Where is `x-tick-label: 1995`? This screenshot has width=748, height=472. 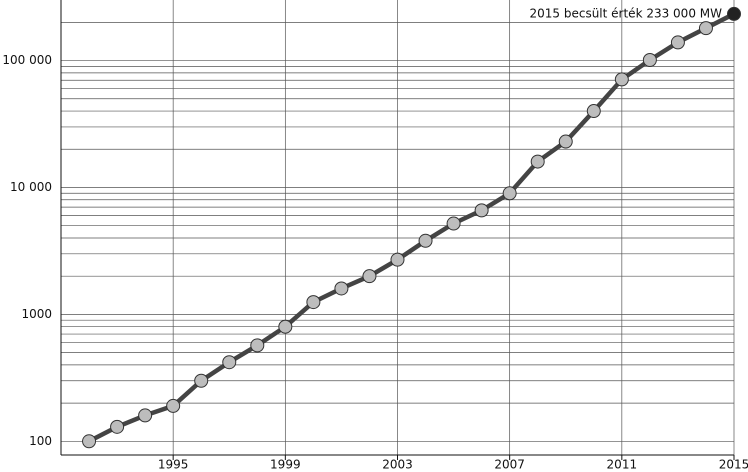 x-tick-label: 1995 is located at coordinates (173, 465).